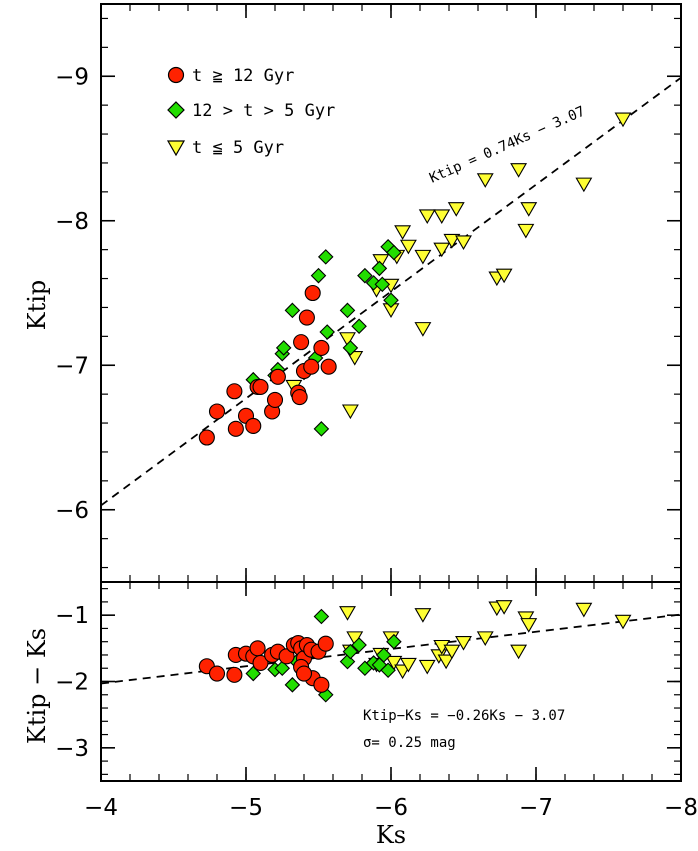 The height and width of the screenshot is (851, 698). What do you see at coordinates (263, 111) in the screenshot?
I see `legend-label-mid: 12 > t > 5 Gyr` at bounding box center [263, 111].